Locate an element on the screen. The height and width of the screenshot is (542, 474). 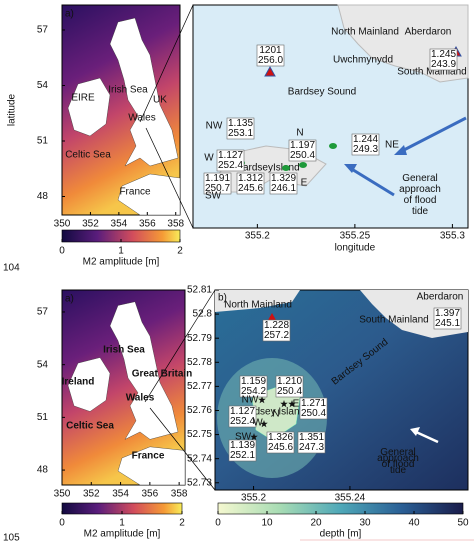
station-phase: 253.1 is located at coordinates (240, 133).